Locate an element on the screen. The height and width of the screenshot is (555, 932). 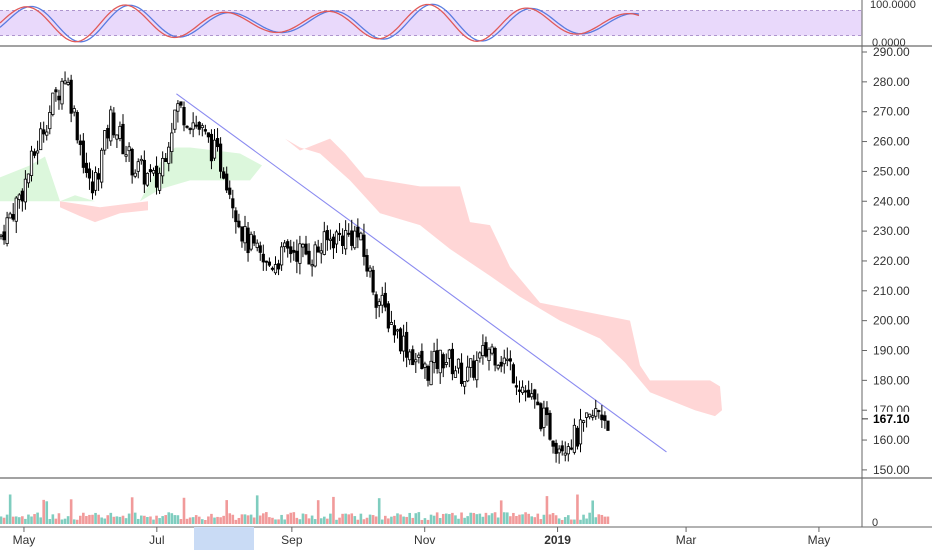
last-price-box is located at coordinates (894, 418).